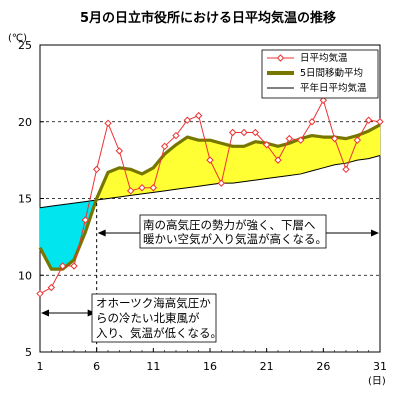  Describe the element at coordinates (28, 352) in the screenshot. I see `y-tick-label: 5` at that location.